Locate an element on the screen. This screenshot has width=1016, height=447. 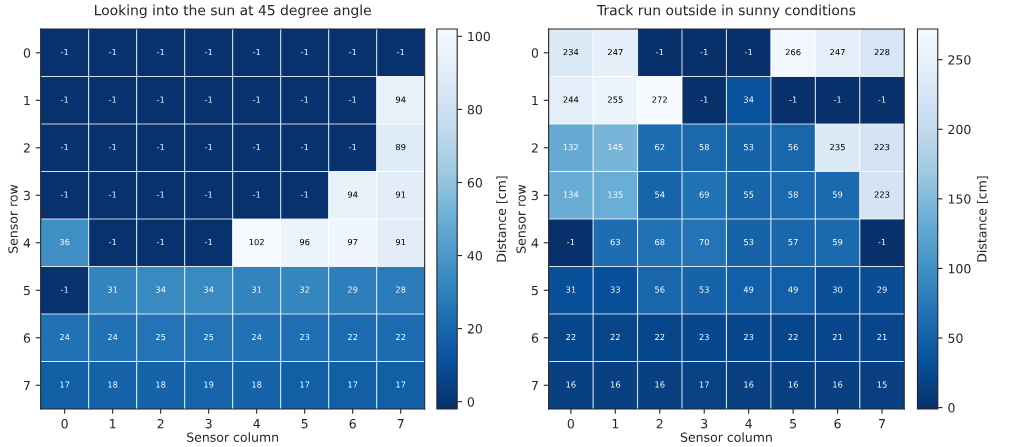
data-label: 62 is located at coordinates (660, 147).